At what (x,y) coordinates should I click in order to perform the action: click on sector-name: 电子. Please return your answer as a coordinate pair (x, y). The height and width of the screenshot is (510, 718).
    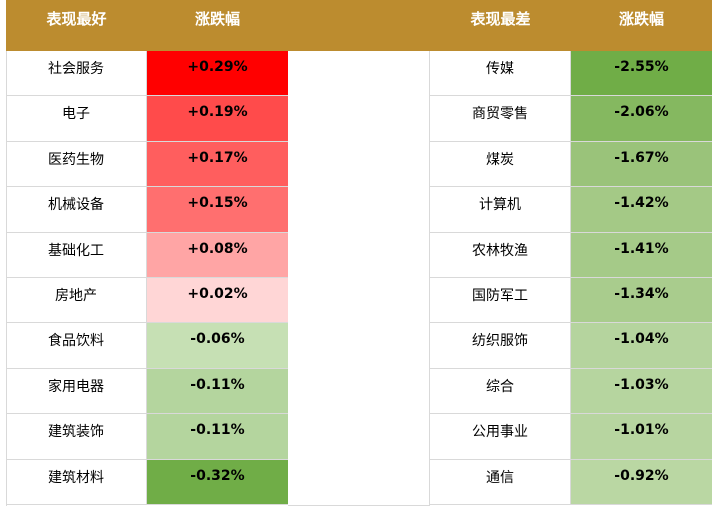
    Looking at the image, I should click on (76, 119).